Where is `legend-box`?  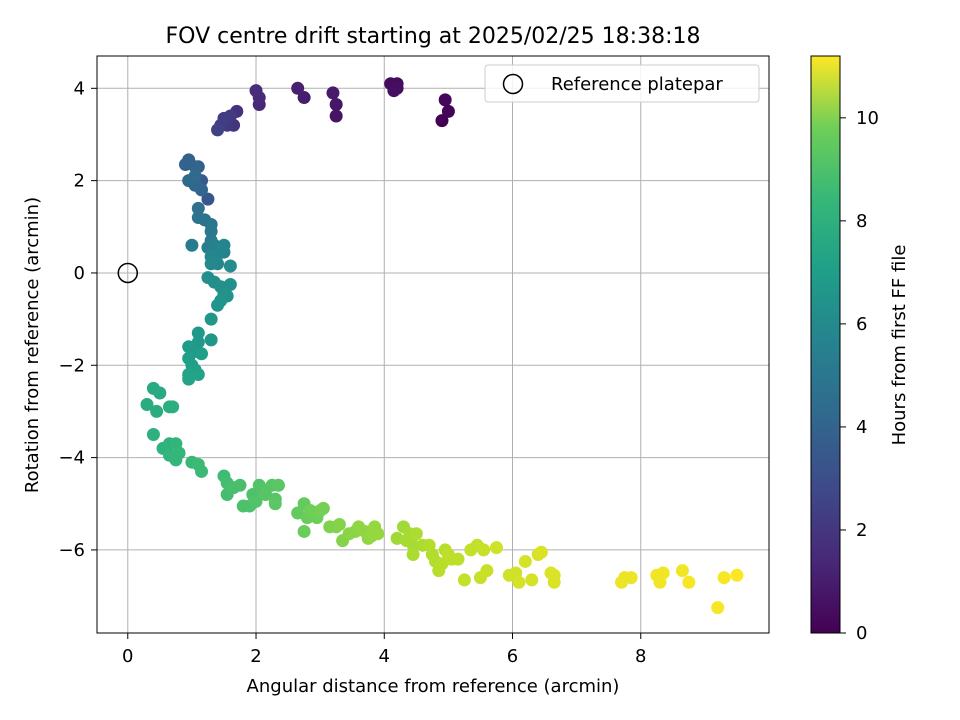
legend-box is located at coordinates (622, 83).